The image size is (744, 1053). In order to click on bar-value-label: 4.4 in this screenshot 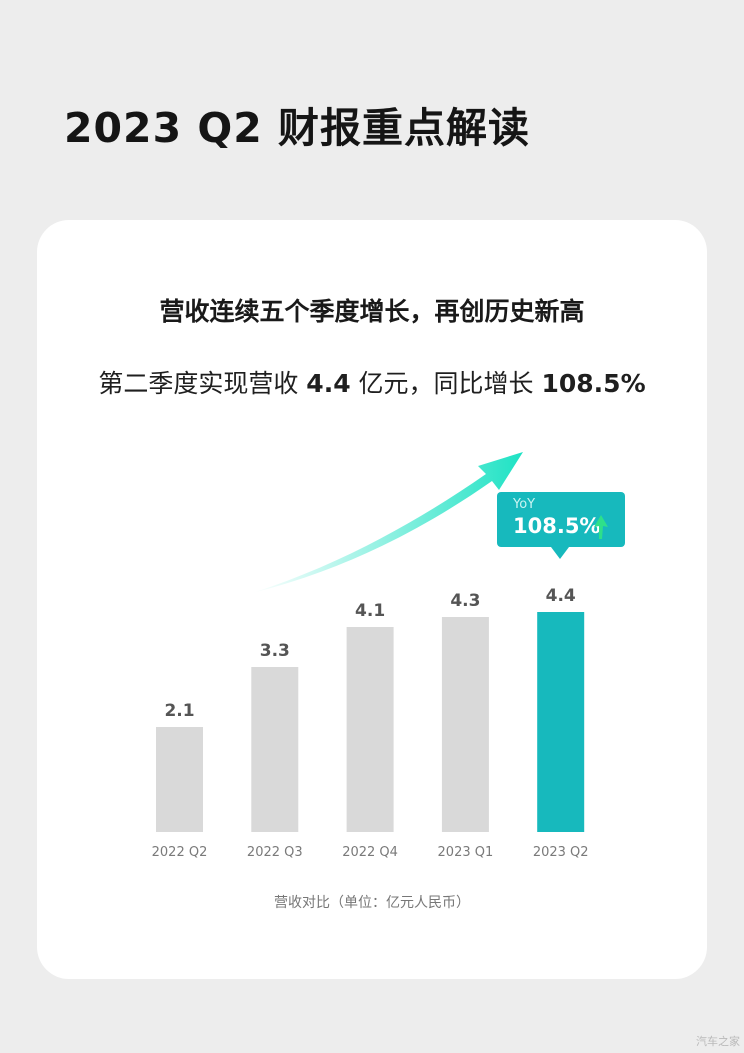, I will do `click(561, 596)`.